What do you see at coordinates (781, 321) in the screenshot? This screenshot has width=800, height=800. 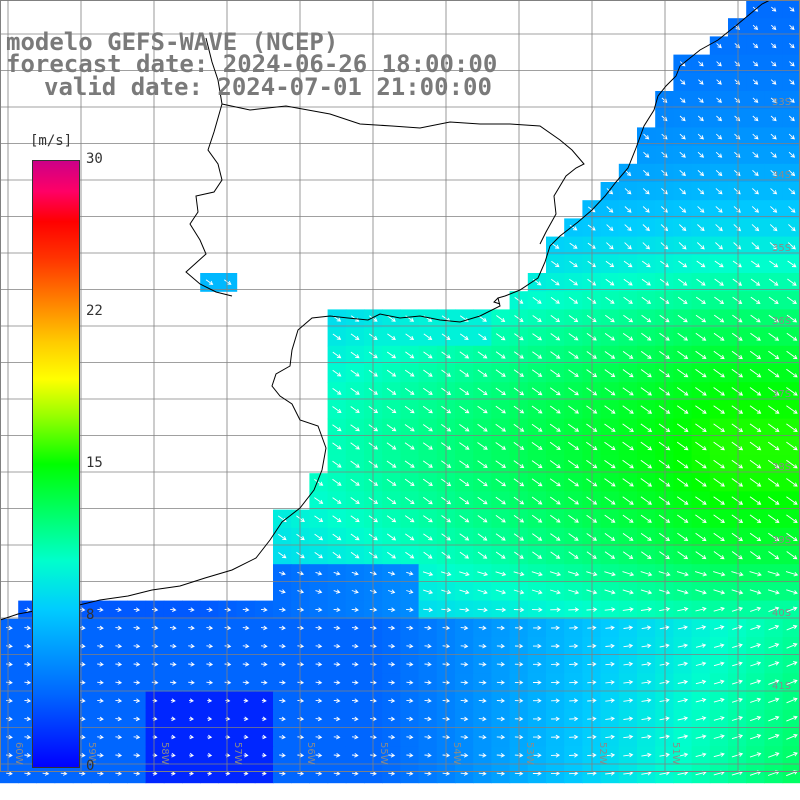 I see `latitude-label: 36S` at bounding box center [781, 321].